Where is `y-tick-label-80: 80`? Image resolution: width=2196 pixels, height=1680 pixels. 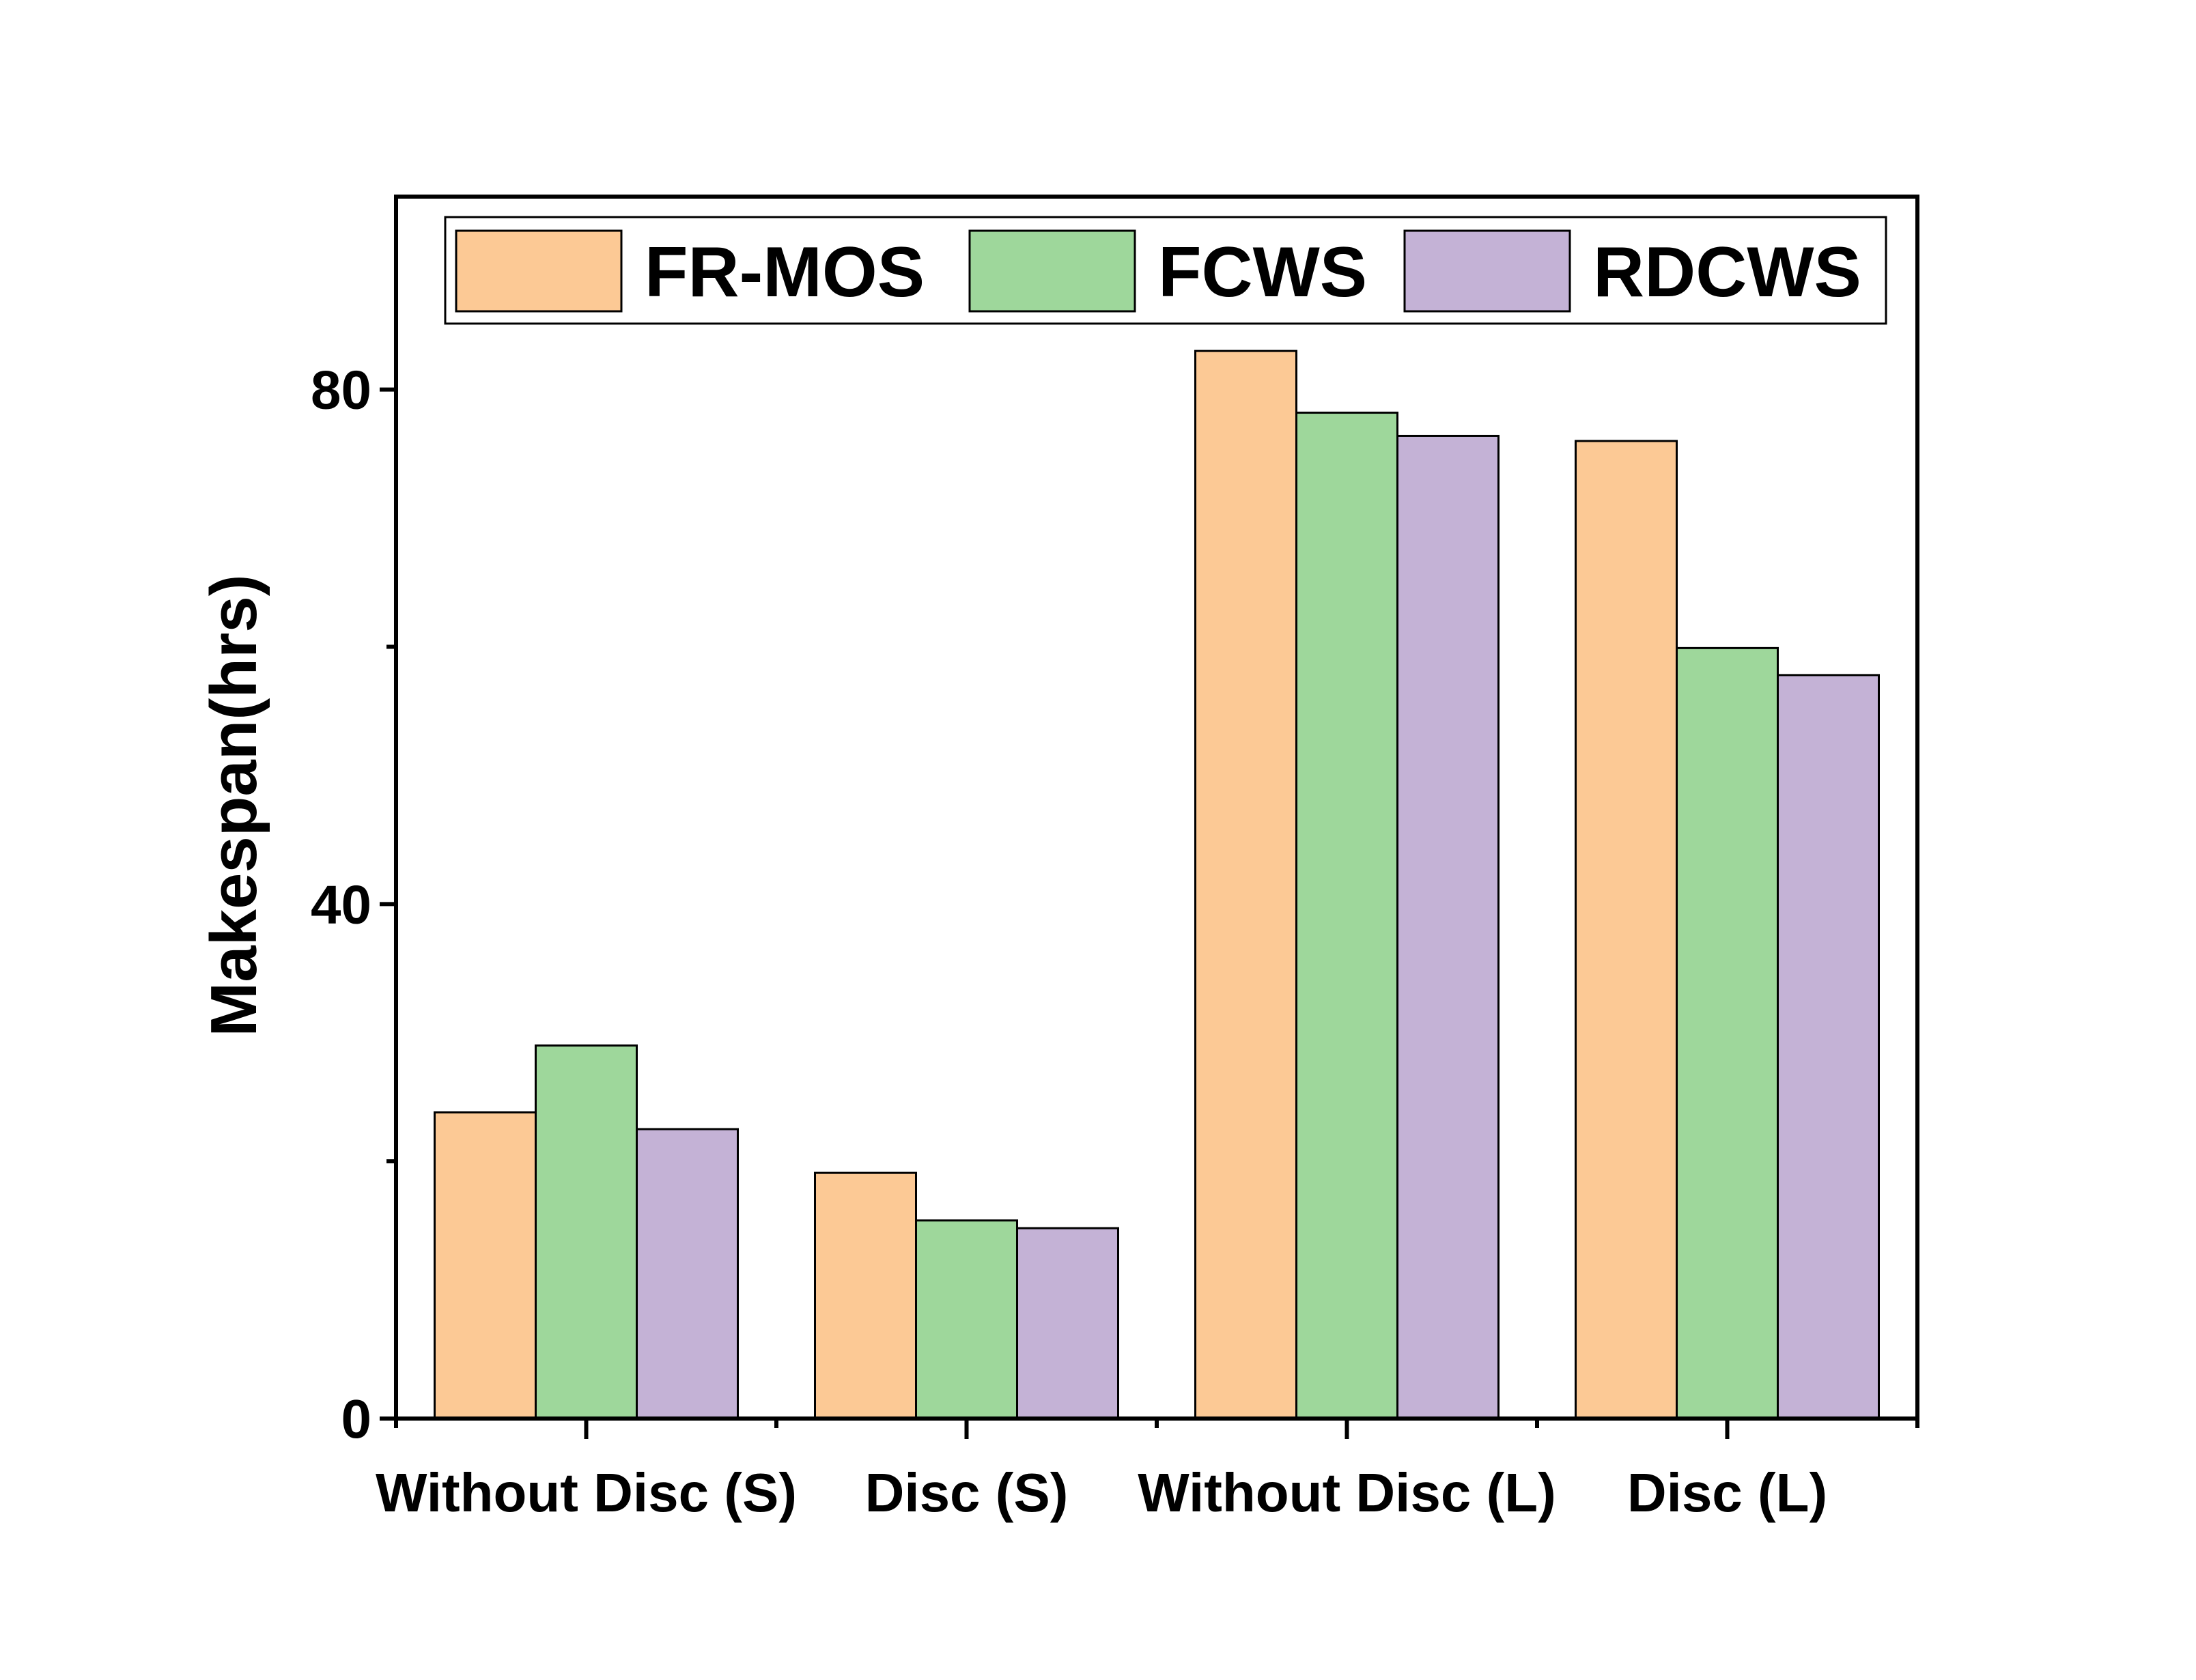 y-tick-label-80: 80 is located at coordinates (341, 390).